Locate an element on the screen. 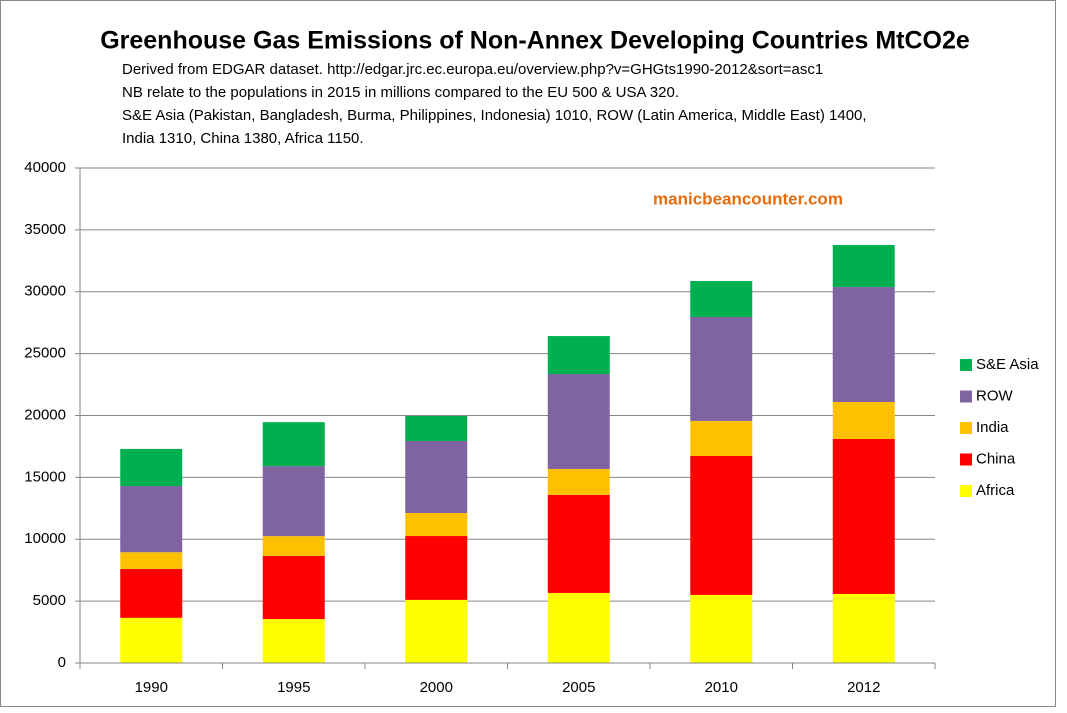 This screenshot has width=1067, height=713. x-tick-label: 2010 is located at coordinates (721, 687).